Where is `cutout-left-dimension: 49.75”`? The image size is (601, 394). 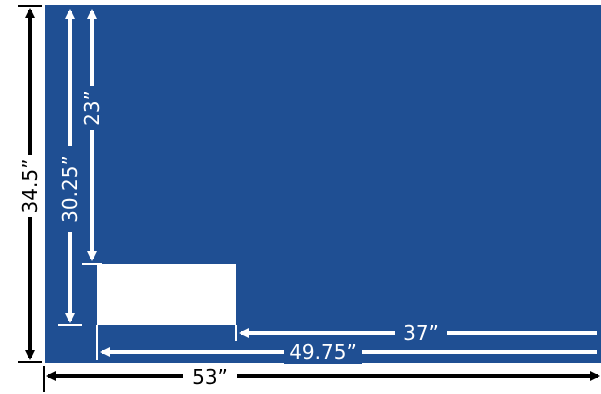 cutout-left-dimension: 49.75” is located at coordinates (346, 344).